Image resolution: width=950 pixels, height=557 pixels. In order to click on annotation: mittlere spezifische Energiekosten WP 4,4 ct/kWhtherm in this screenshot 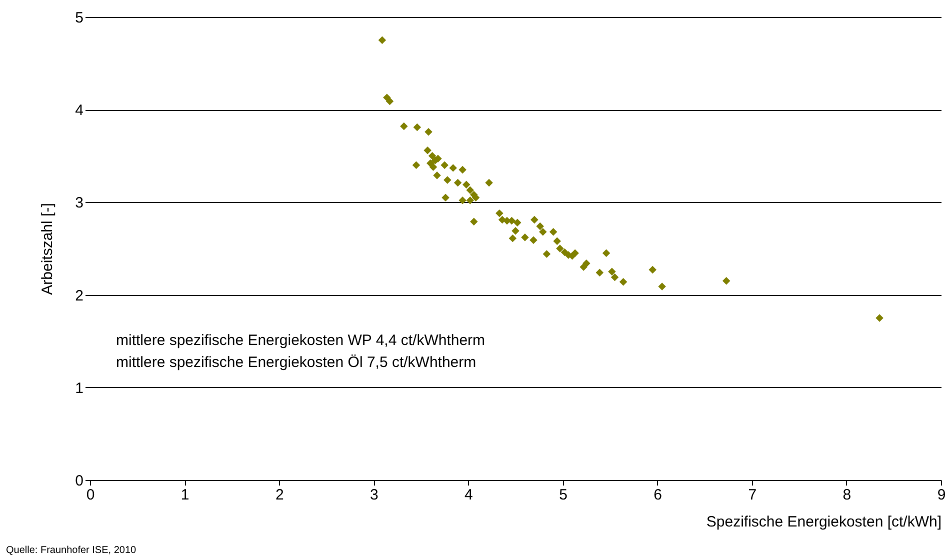, I will do `click(301, 340)`.